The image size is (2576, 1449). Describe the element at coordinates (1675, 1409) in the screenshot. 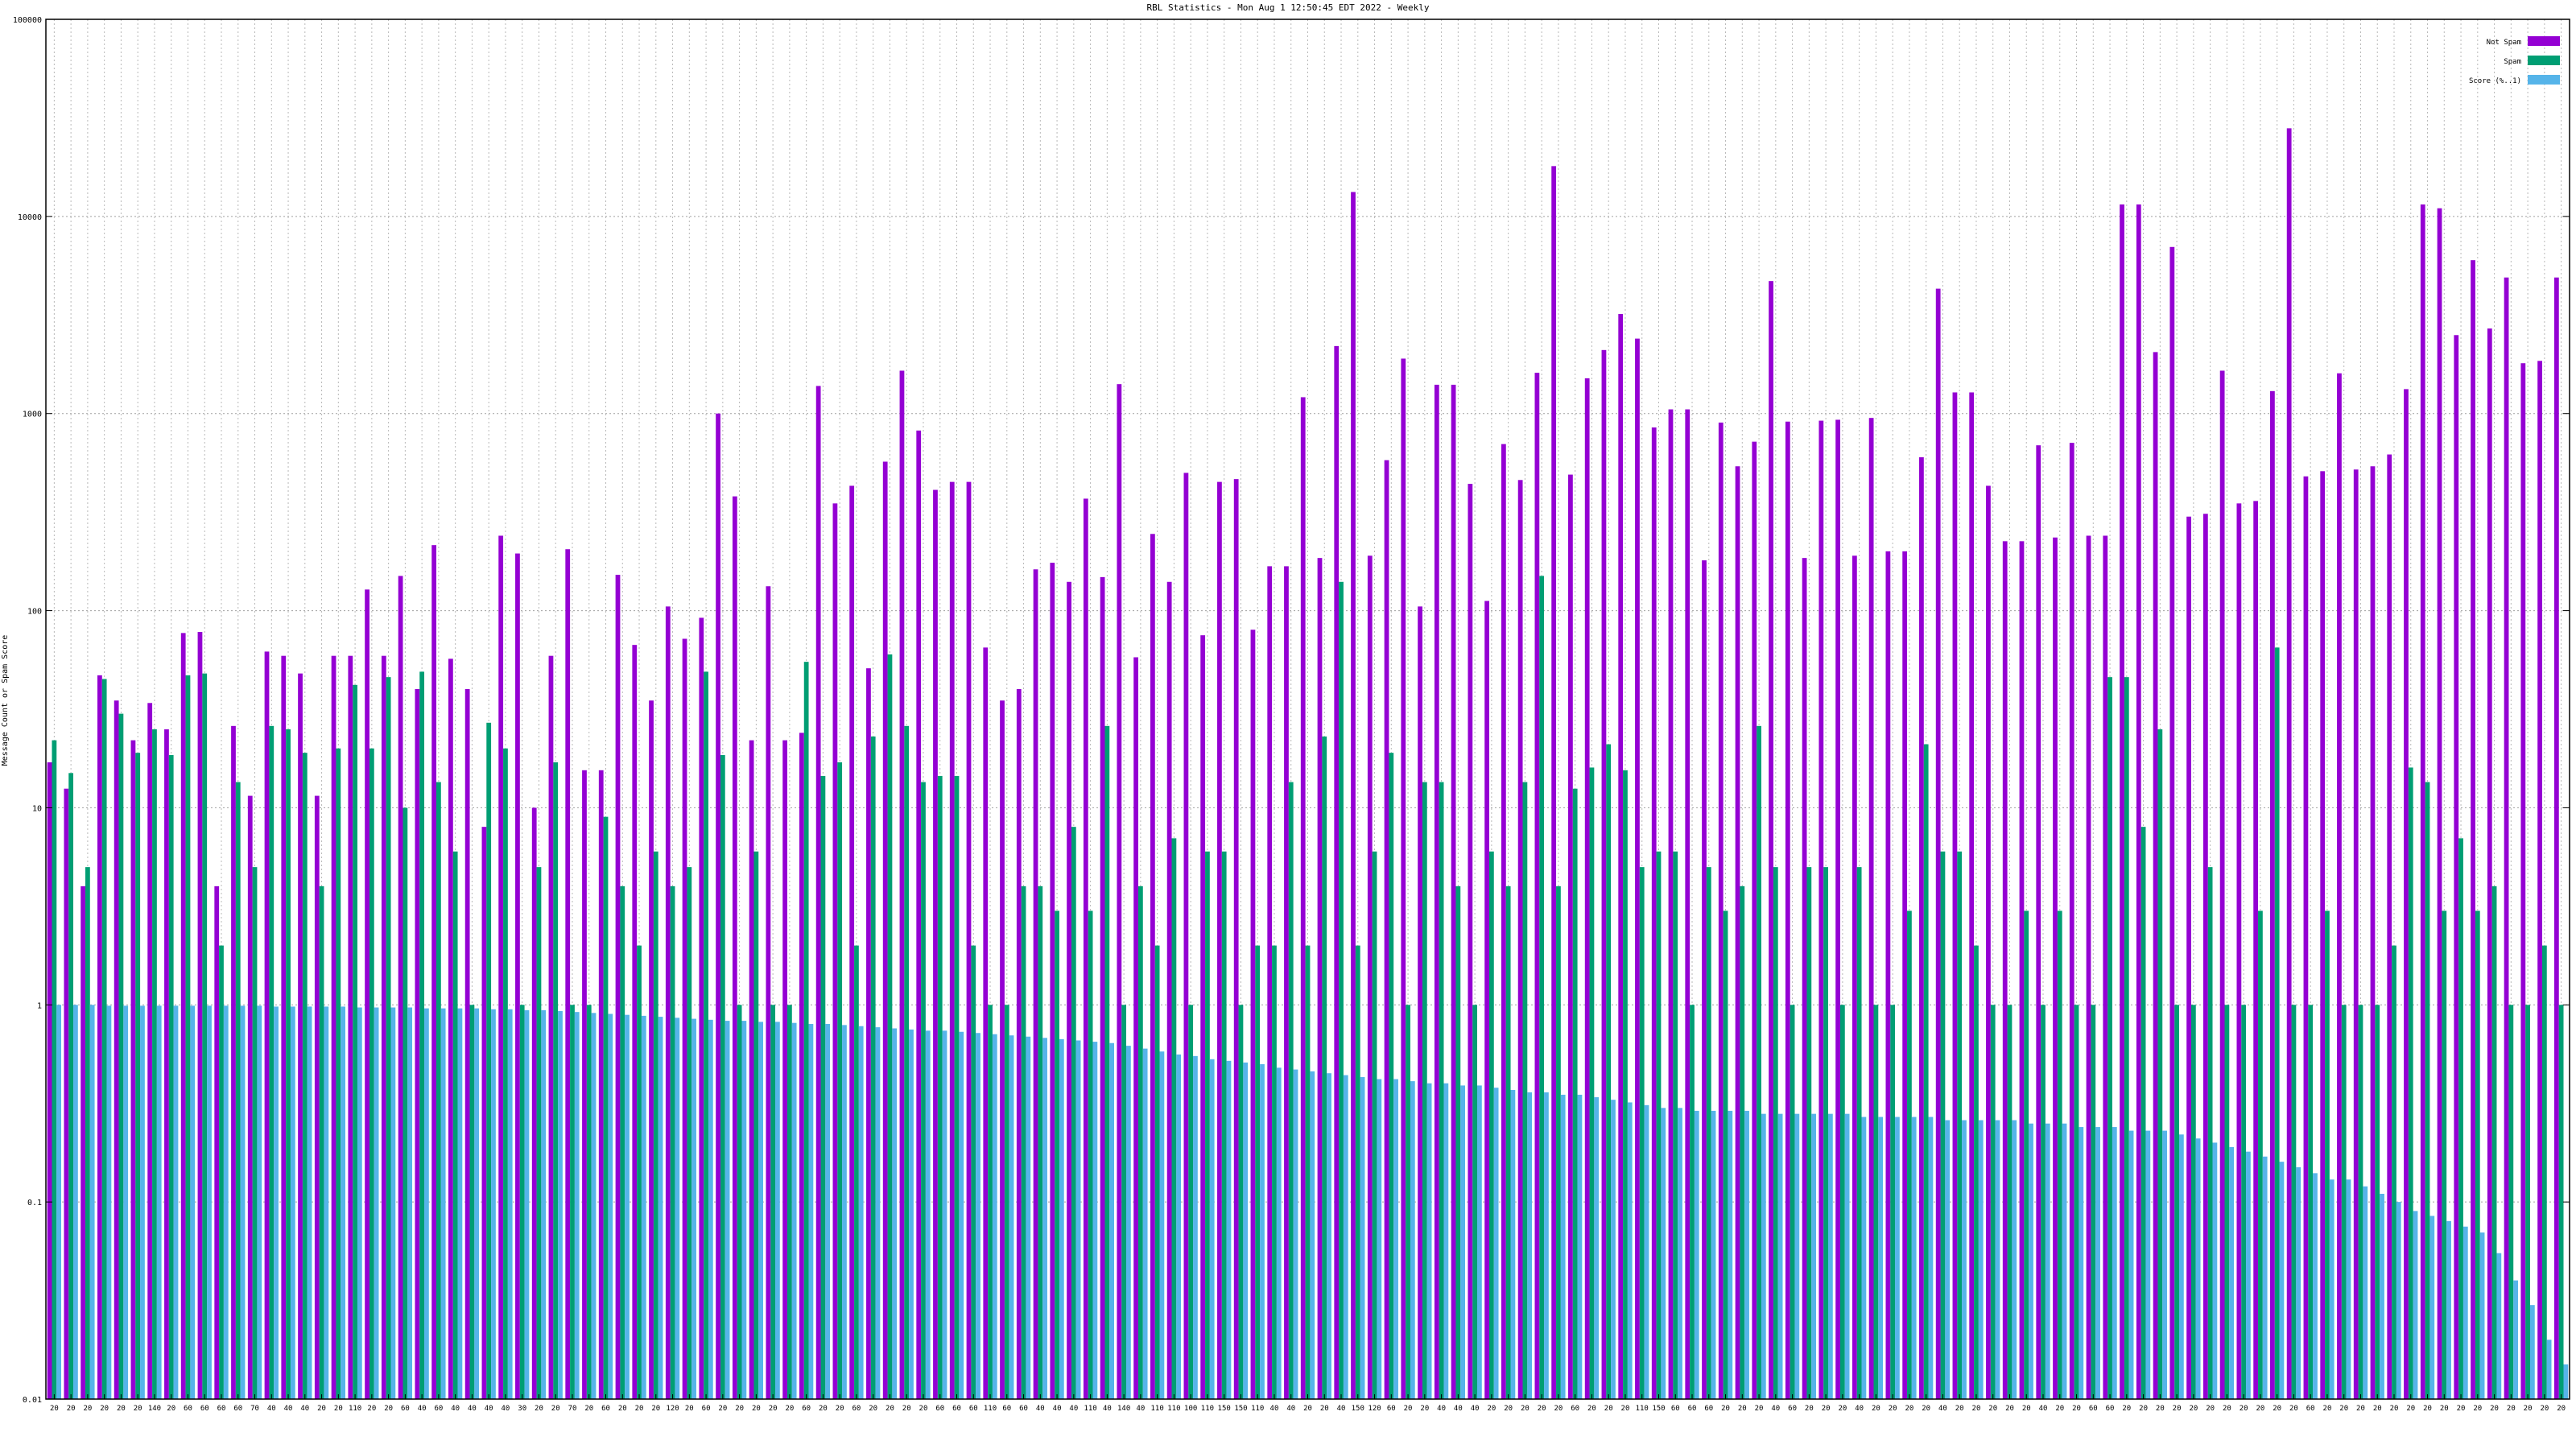

I see `bar-value-label-97: 60` at that location.